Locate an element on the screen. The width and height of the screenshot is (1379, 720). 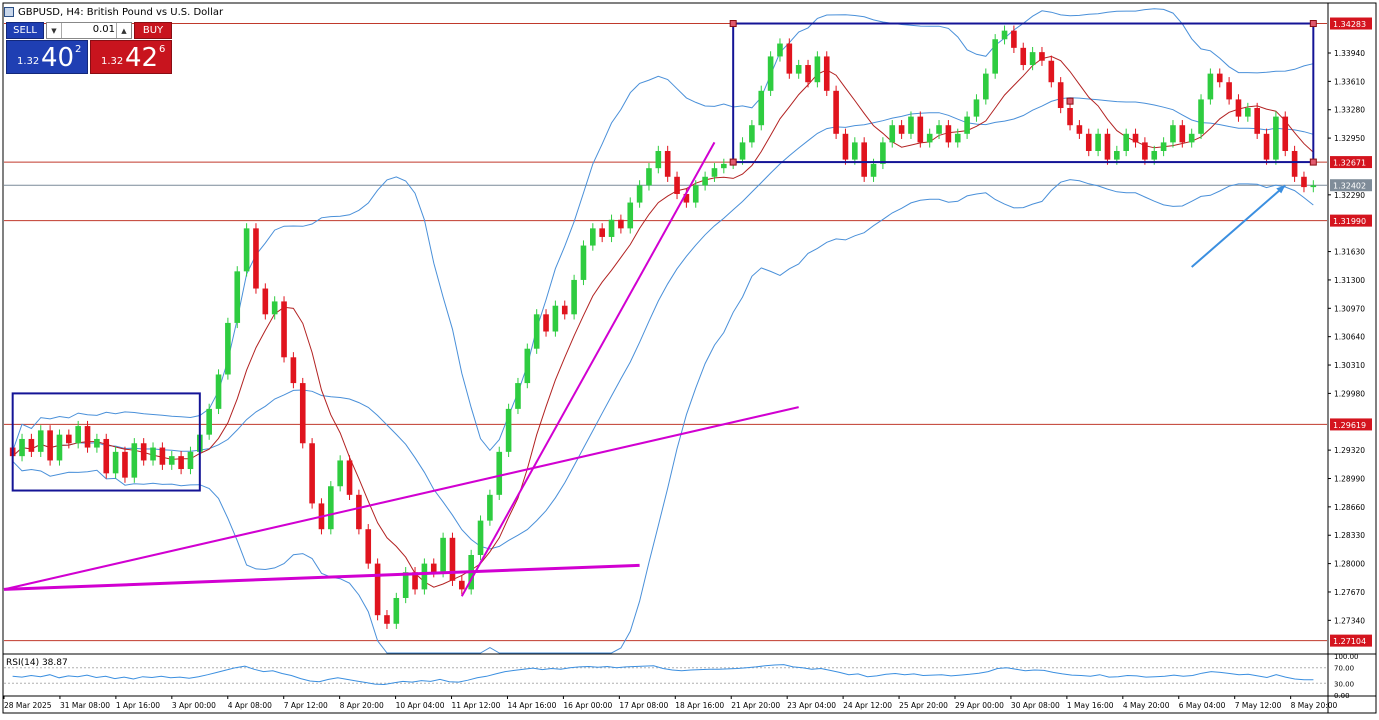
rsi-line is located at coordinates (663, 675).